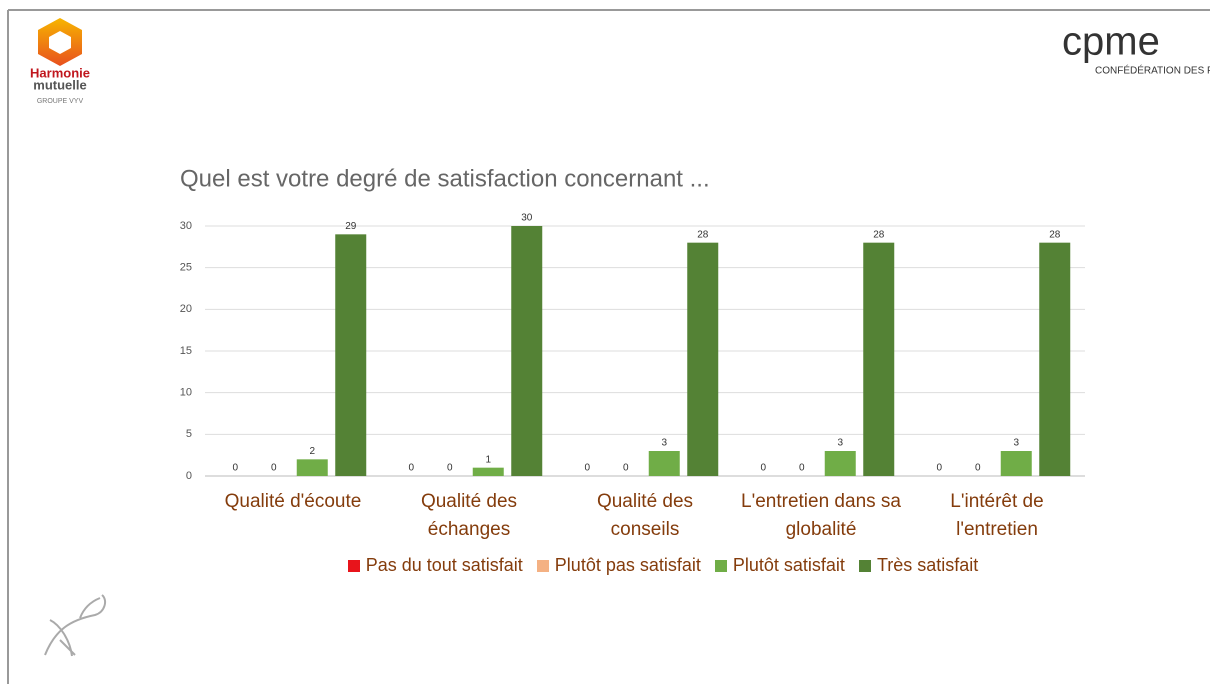 The height and width of the screenshot is (684, 1210). Describe the element at coordinates (1111, 42) in the screenshot. I see `logo-text: cpme` at that location.